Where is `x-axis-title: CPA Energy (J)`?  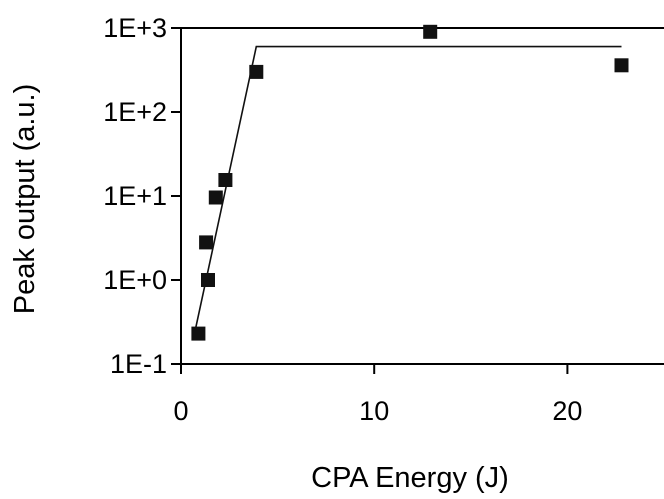 x-axis-title: CPA Energy (J) is located at coordinates (410, 478).